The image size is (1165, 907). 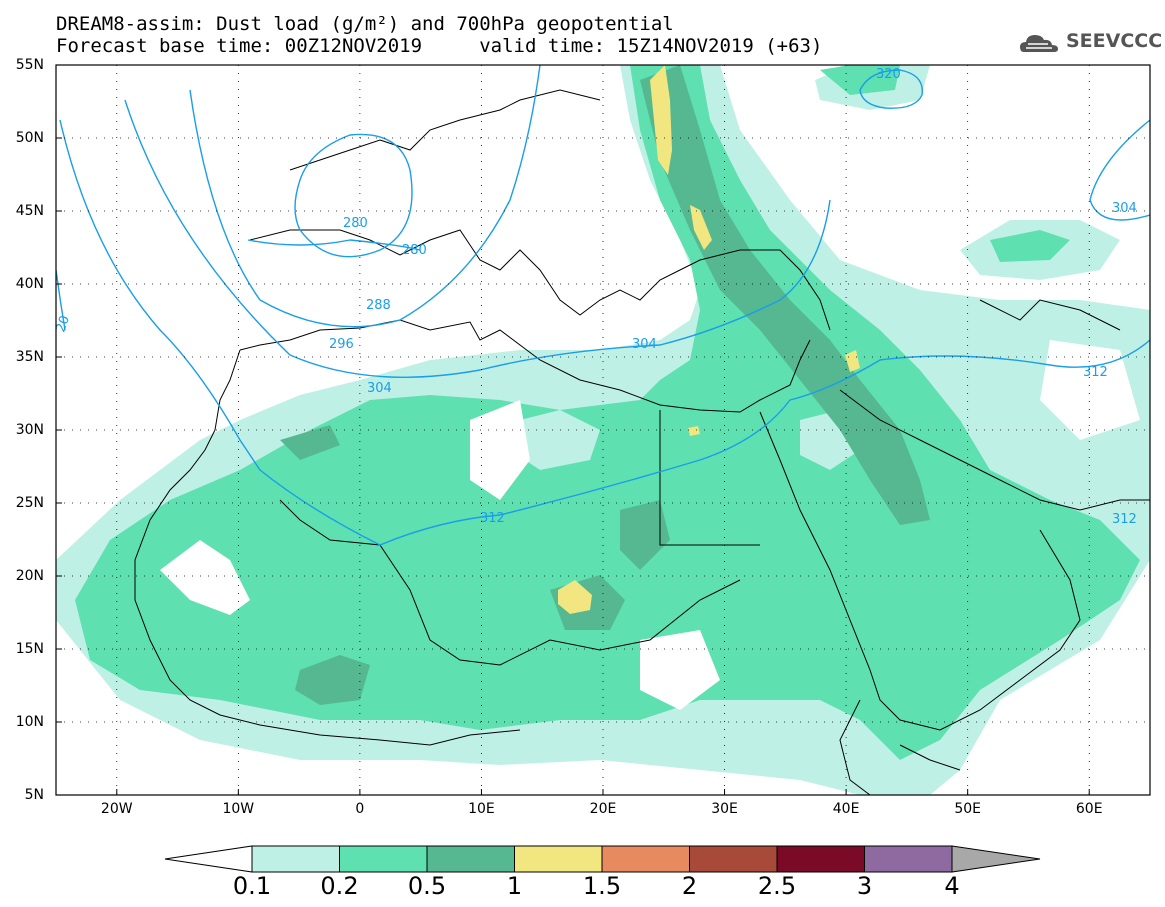 What do you see at coordinates (341, 344) in the screenshot?
I see `contour-label: 296` at bounding box center [341, 344].